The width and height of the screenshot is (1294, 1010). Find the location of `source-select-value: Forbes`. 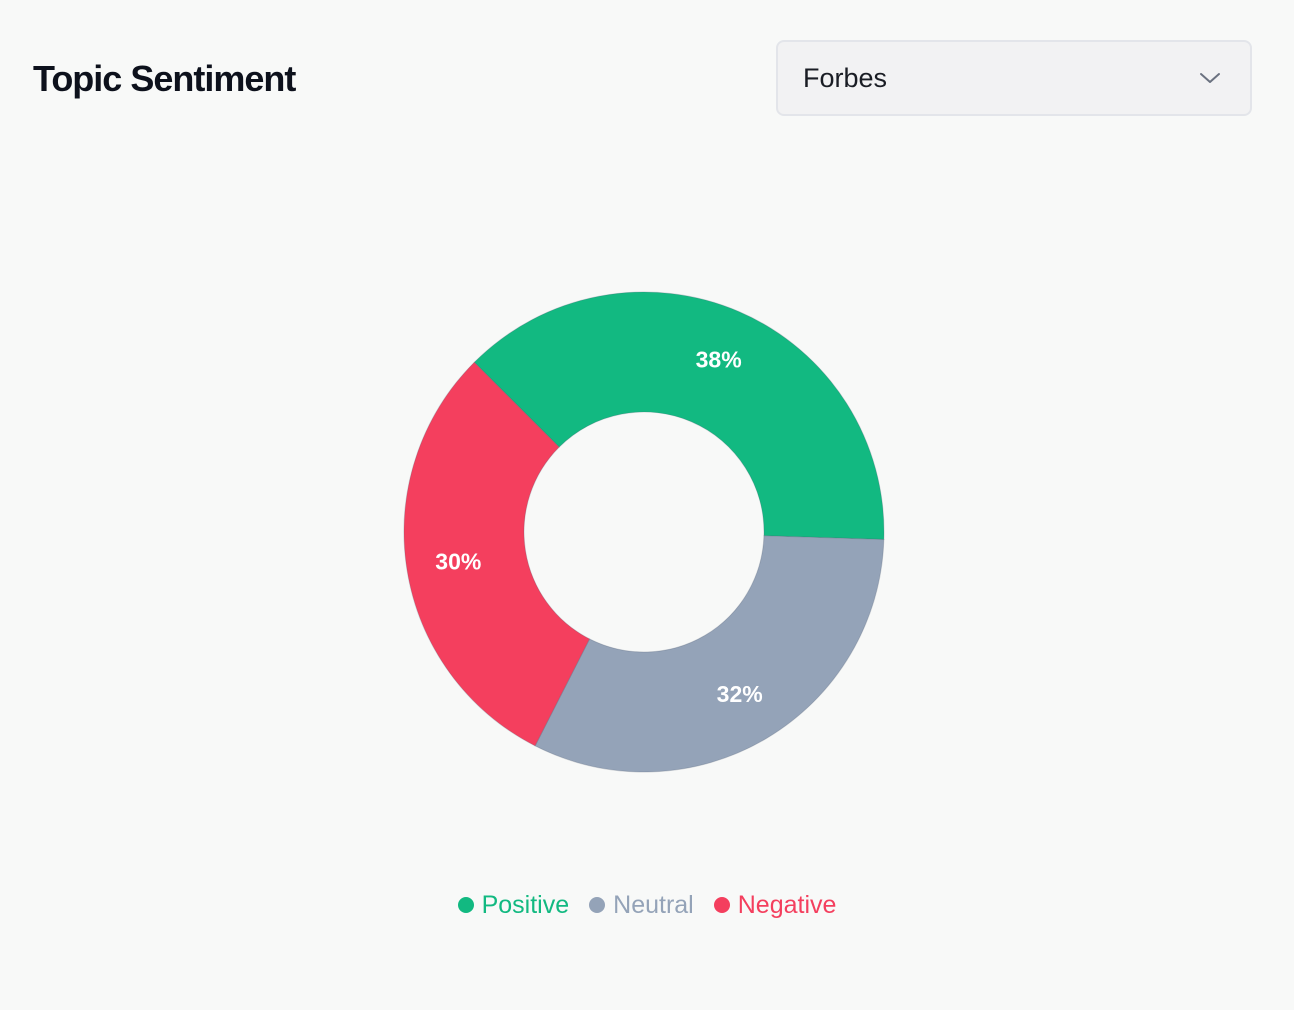

source-select-value: Forbes is located at coordinates (845, 77).